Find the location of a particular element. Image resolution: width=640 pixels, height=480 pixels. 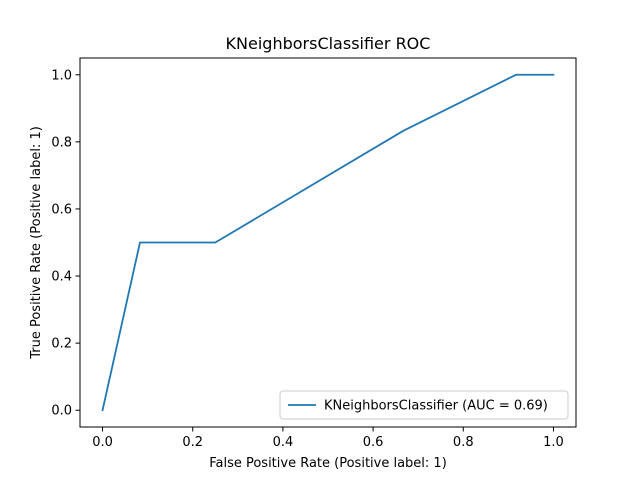

x-axis-label: False Positive Rate (Positive label: 1) is located at coordinates (328, 463).